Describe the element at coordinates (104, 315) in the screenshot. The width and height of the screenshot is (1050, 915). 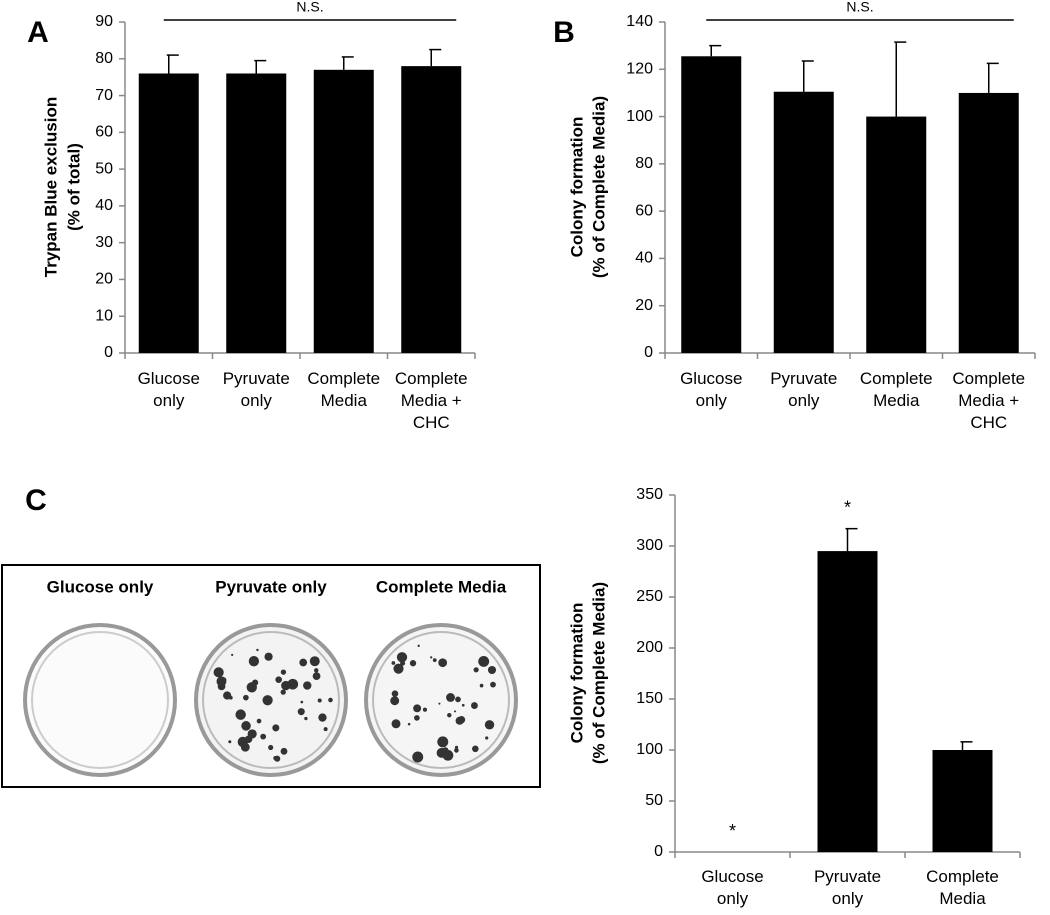
I see `y-tick-label: 10` at that location.